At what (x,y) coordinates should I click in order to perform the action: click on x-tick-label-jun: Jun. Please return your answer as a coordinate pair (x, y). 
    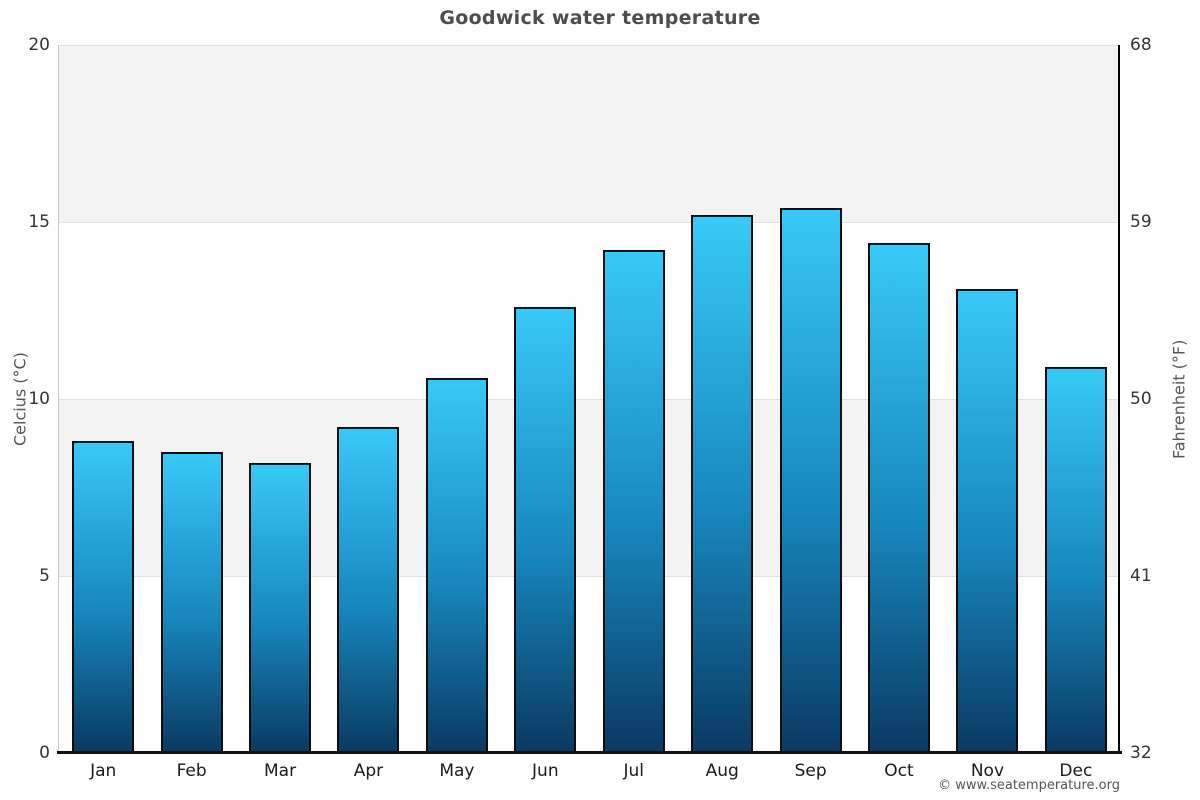
    Looking at the image, I should click on (545, 771).